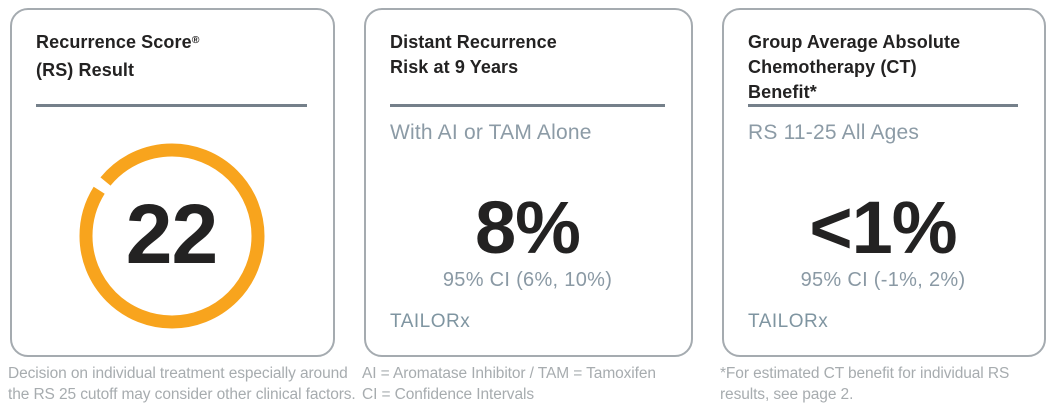 The height and width of the screenshot is (408, 1052). I want to click on footnote-line: results, see page 2., so click(787, 394).